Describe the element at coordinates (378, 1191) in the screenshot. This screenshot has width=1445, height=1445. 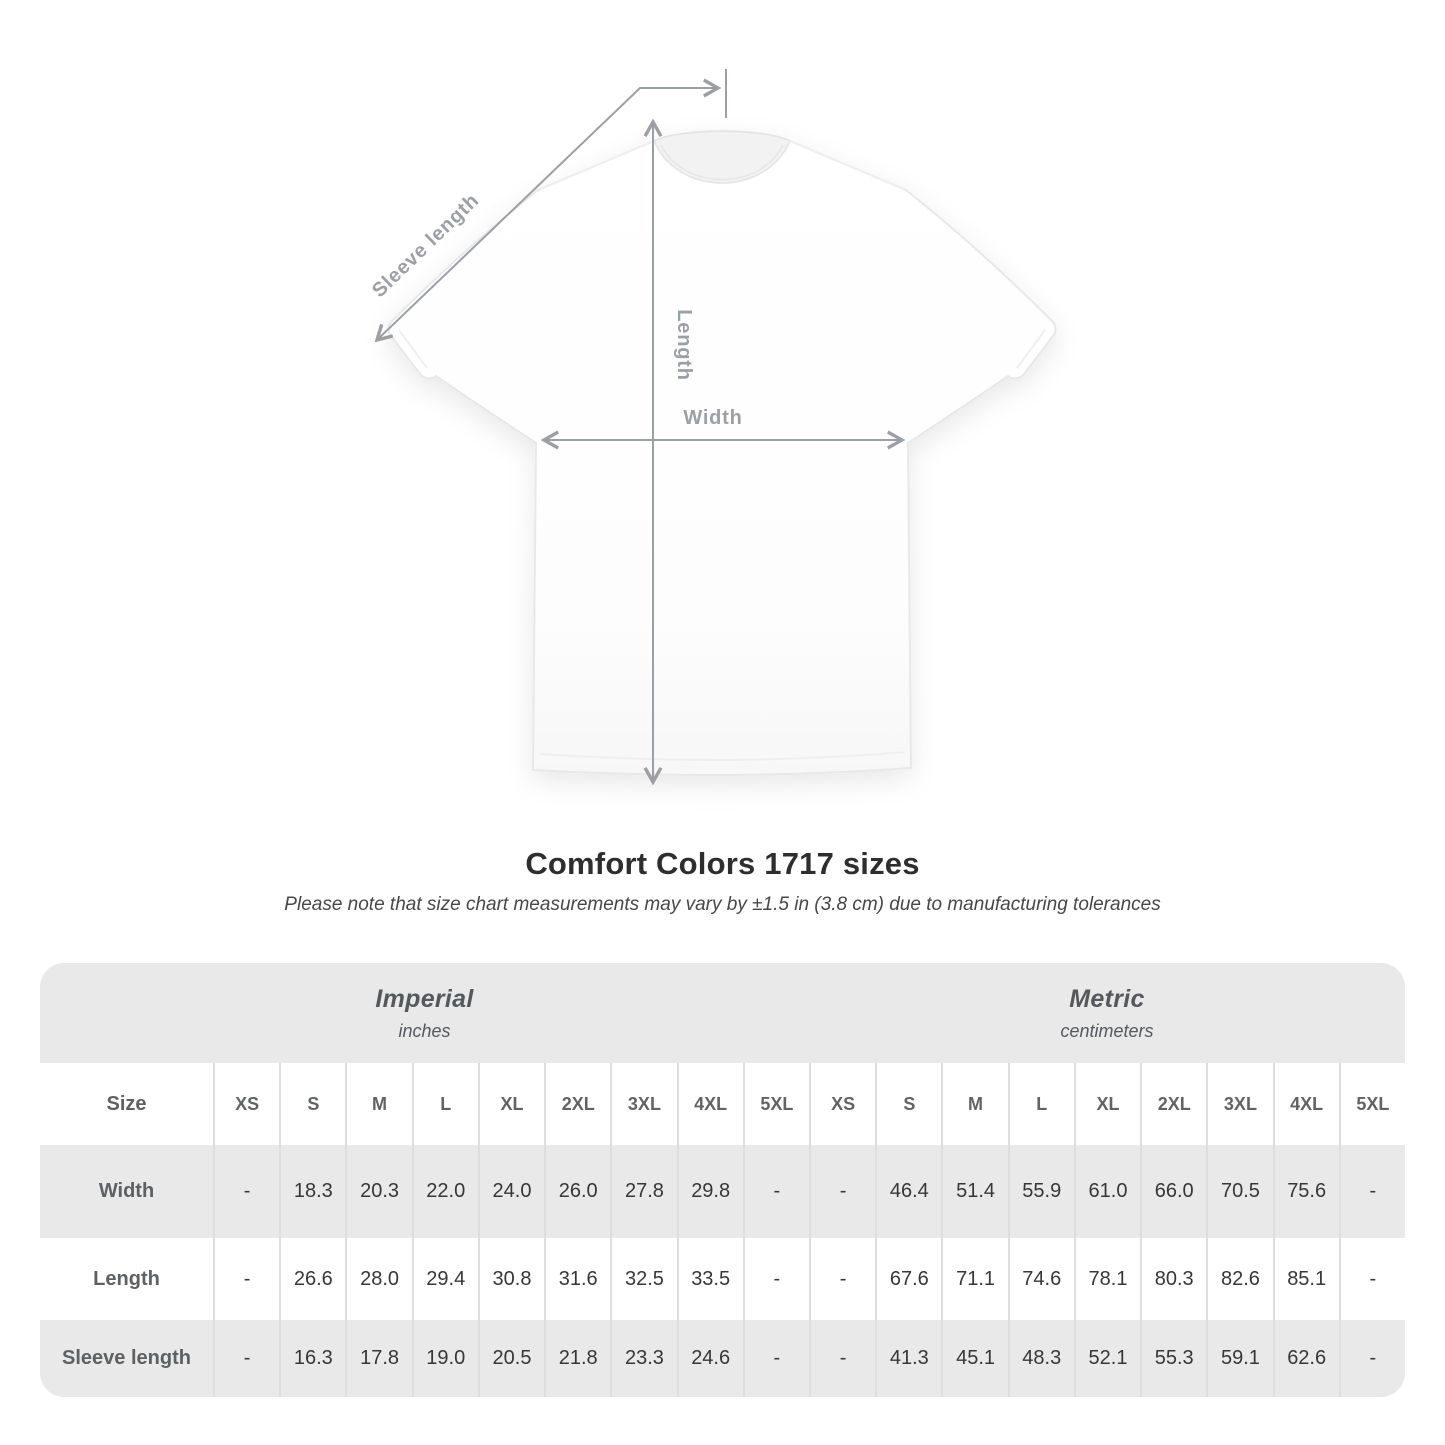
I see `value-cell: 20.3` at that location.